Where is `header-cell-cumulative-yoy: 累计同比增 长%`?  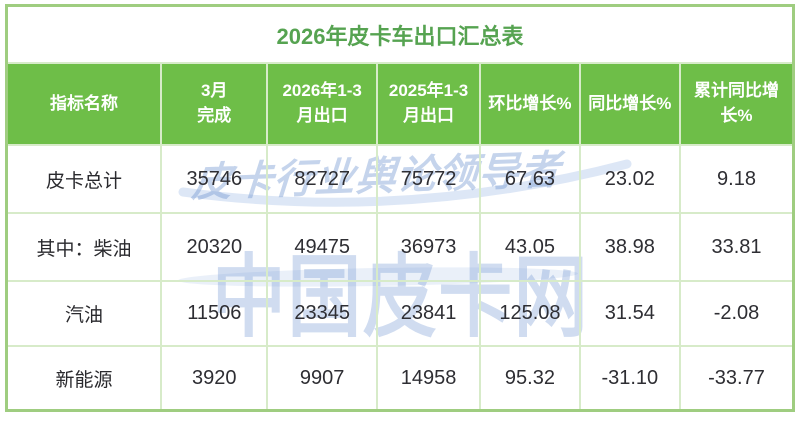
header-cell-cumulative-yoy: 累计同比增 长% is located at coordinates (736, 104).